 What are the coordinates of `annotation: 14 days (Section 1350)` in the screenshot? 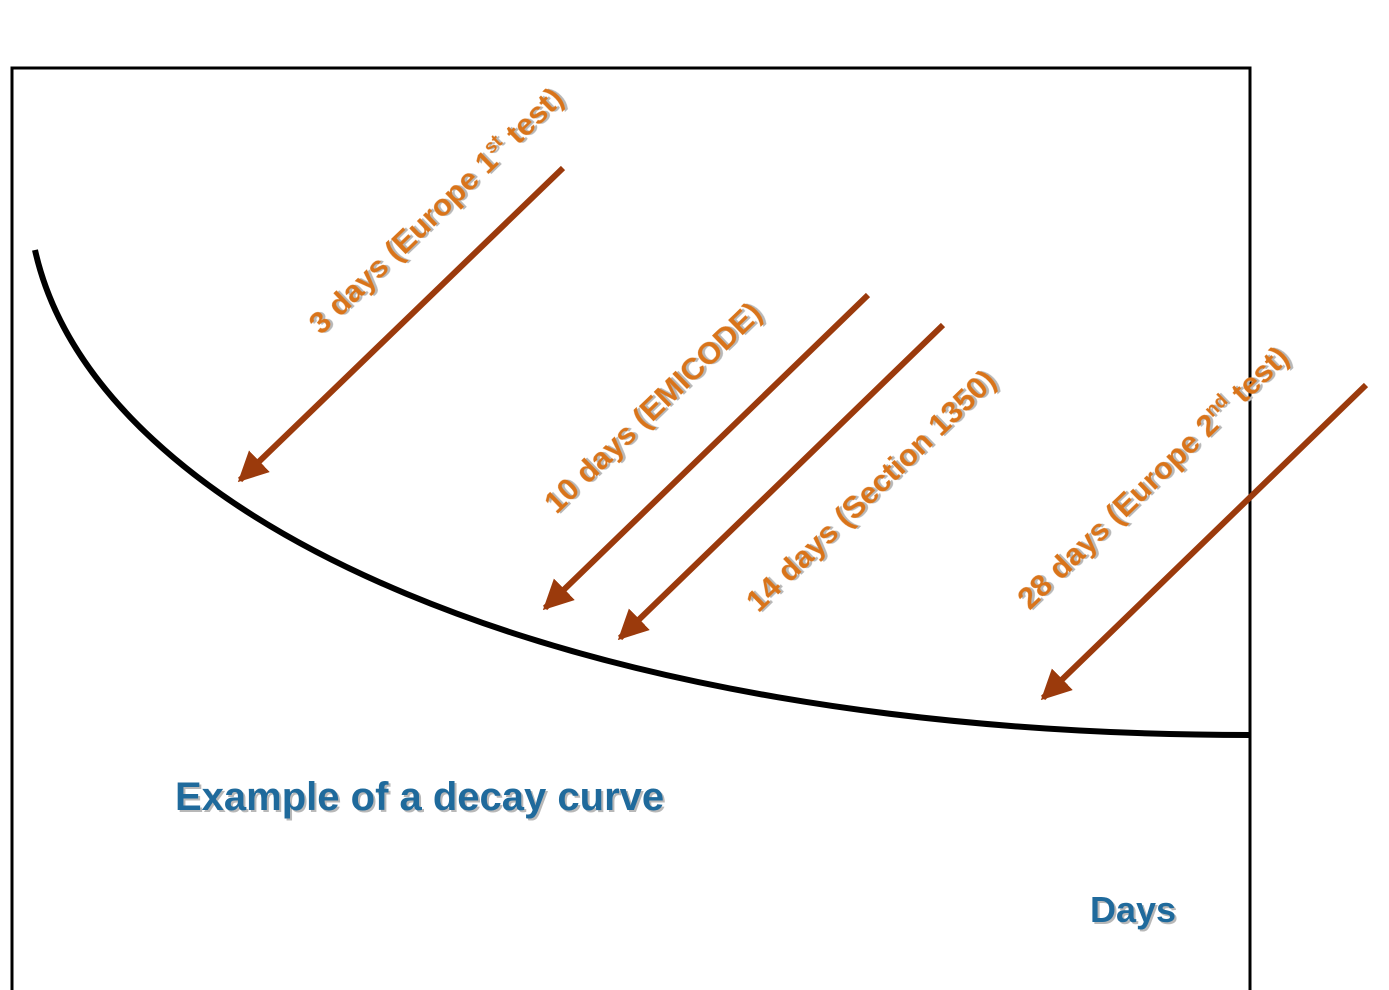 It's located at (871, 490).